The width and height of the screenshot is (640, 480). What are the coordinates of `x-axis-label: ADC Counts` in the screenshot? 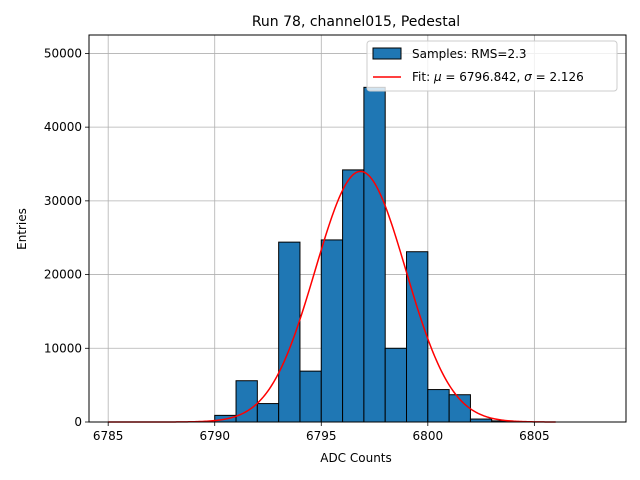 It's located at (356, 458).